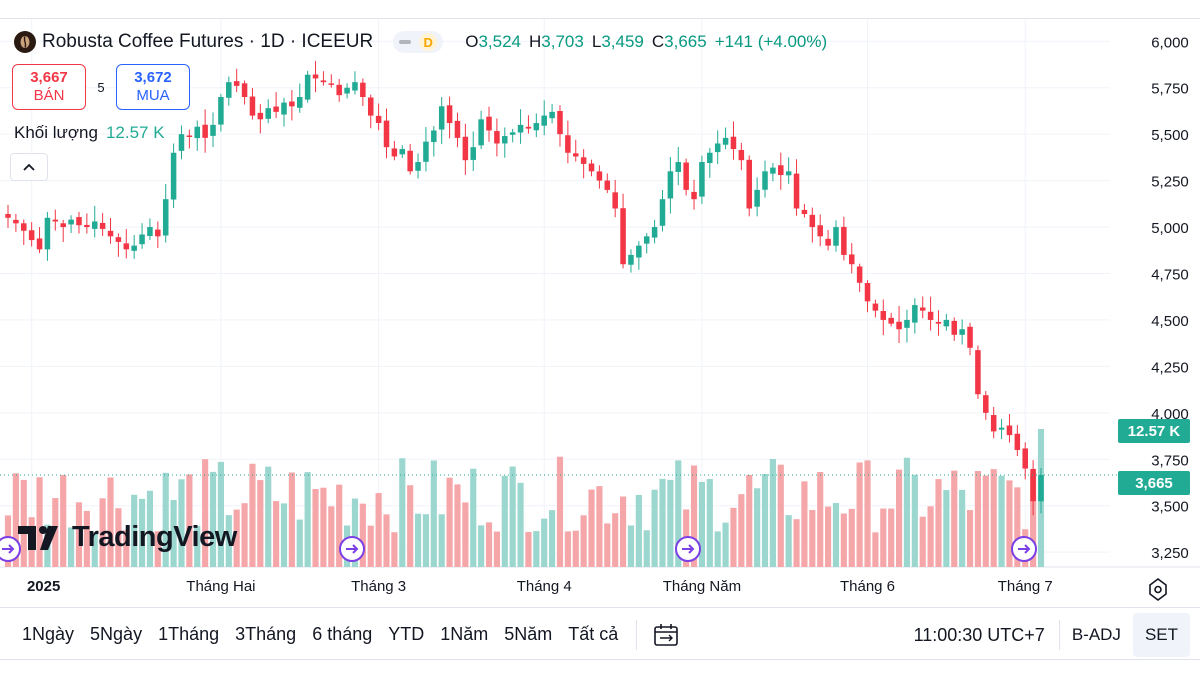 The height and width of the screenshot is (675, 1200). What do you see at coordinates (1170, 321) in the screenshot?
I see `y-tick-label: 4,500` at bounding box center [1170, 321].